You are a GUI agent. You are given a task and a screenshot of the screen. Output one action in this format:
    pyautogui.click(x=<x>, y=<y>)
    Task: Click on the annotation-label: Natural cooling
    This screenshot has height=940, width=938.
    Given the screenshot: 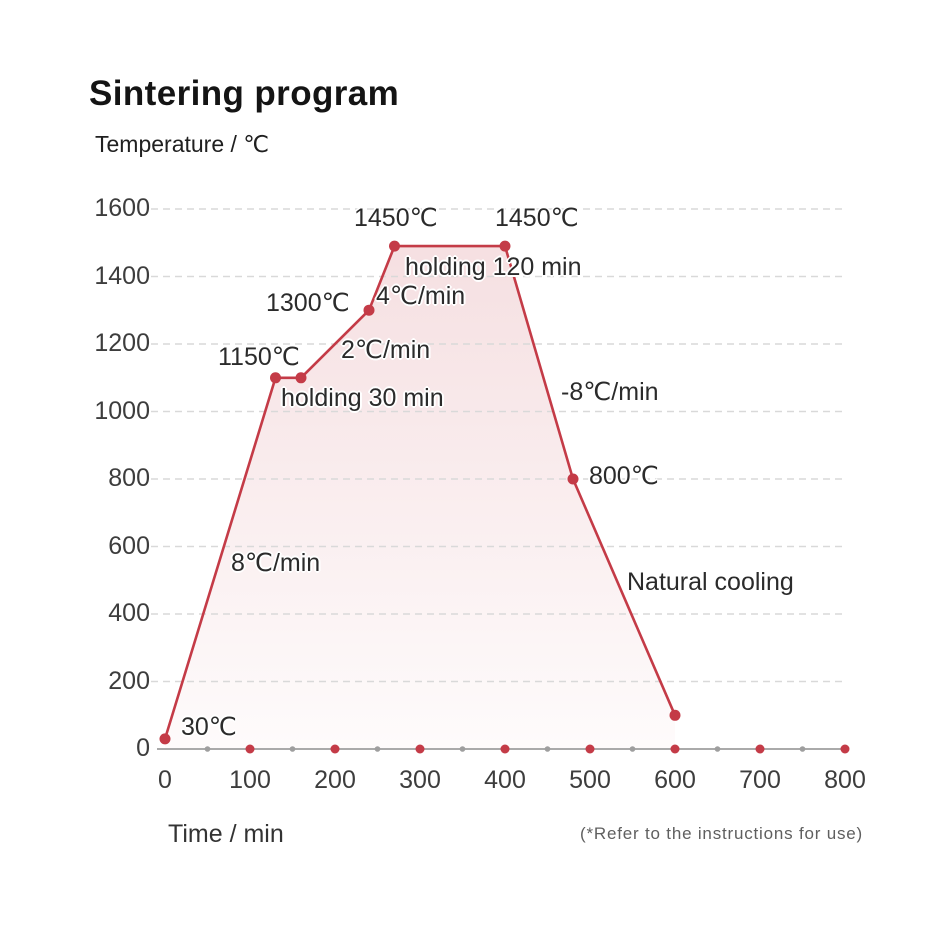 What is the action you would take?
    pyautogui.click(x=710, y=582)
    